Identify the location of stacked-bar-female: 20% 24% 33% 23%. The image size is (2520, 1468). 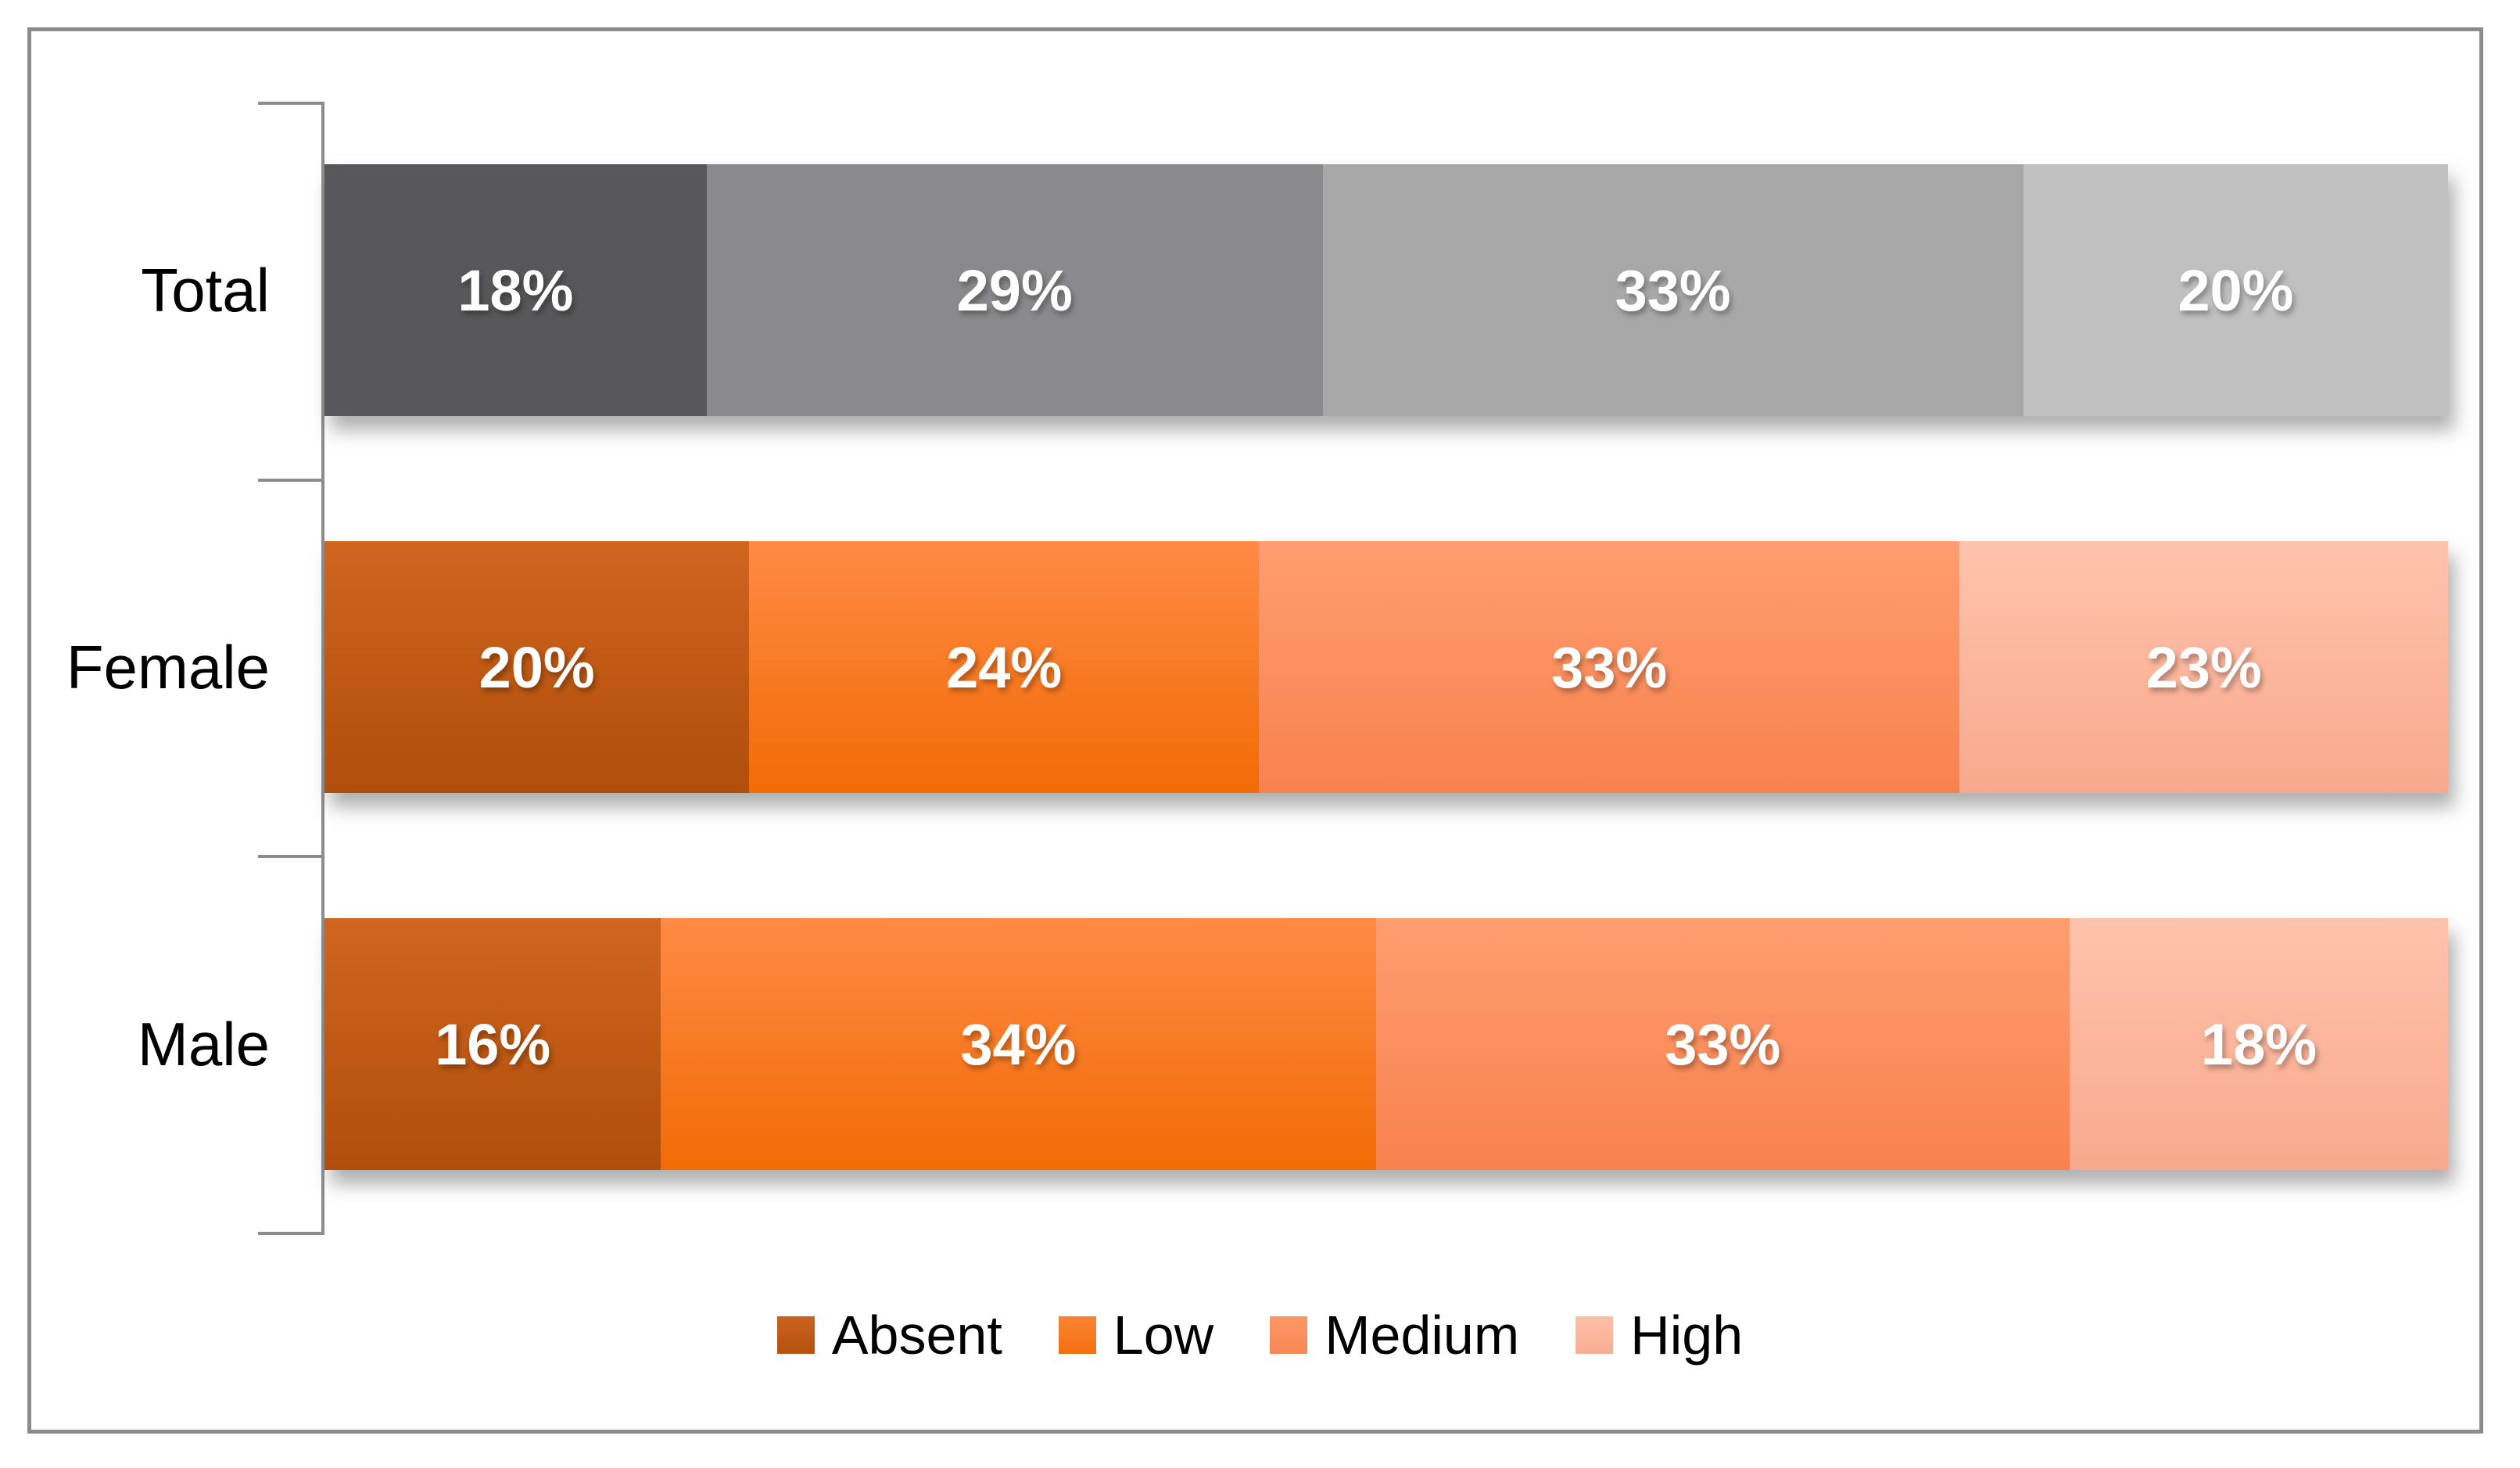
(1386, 667).